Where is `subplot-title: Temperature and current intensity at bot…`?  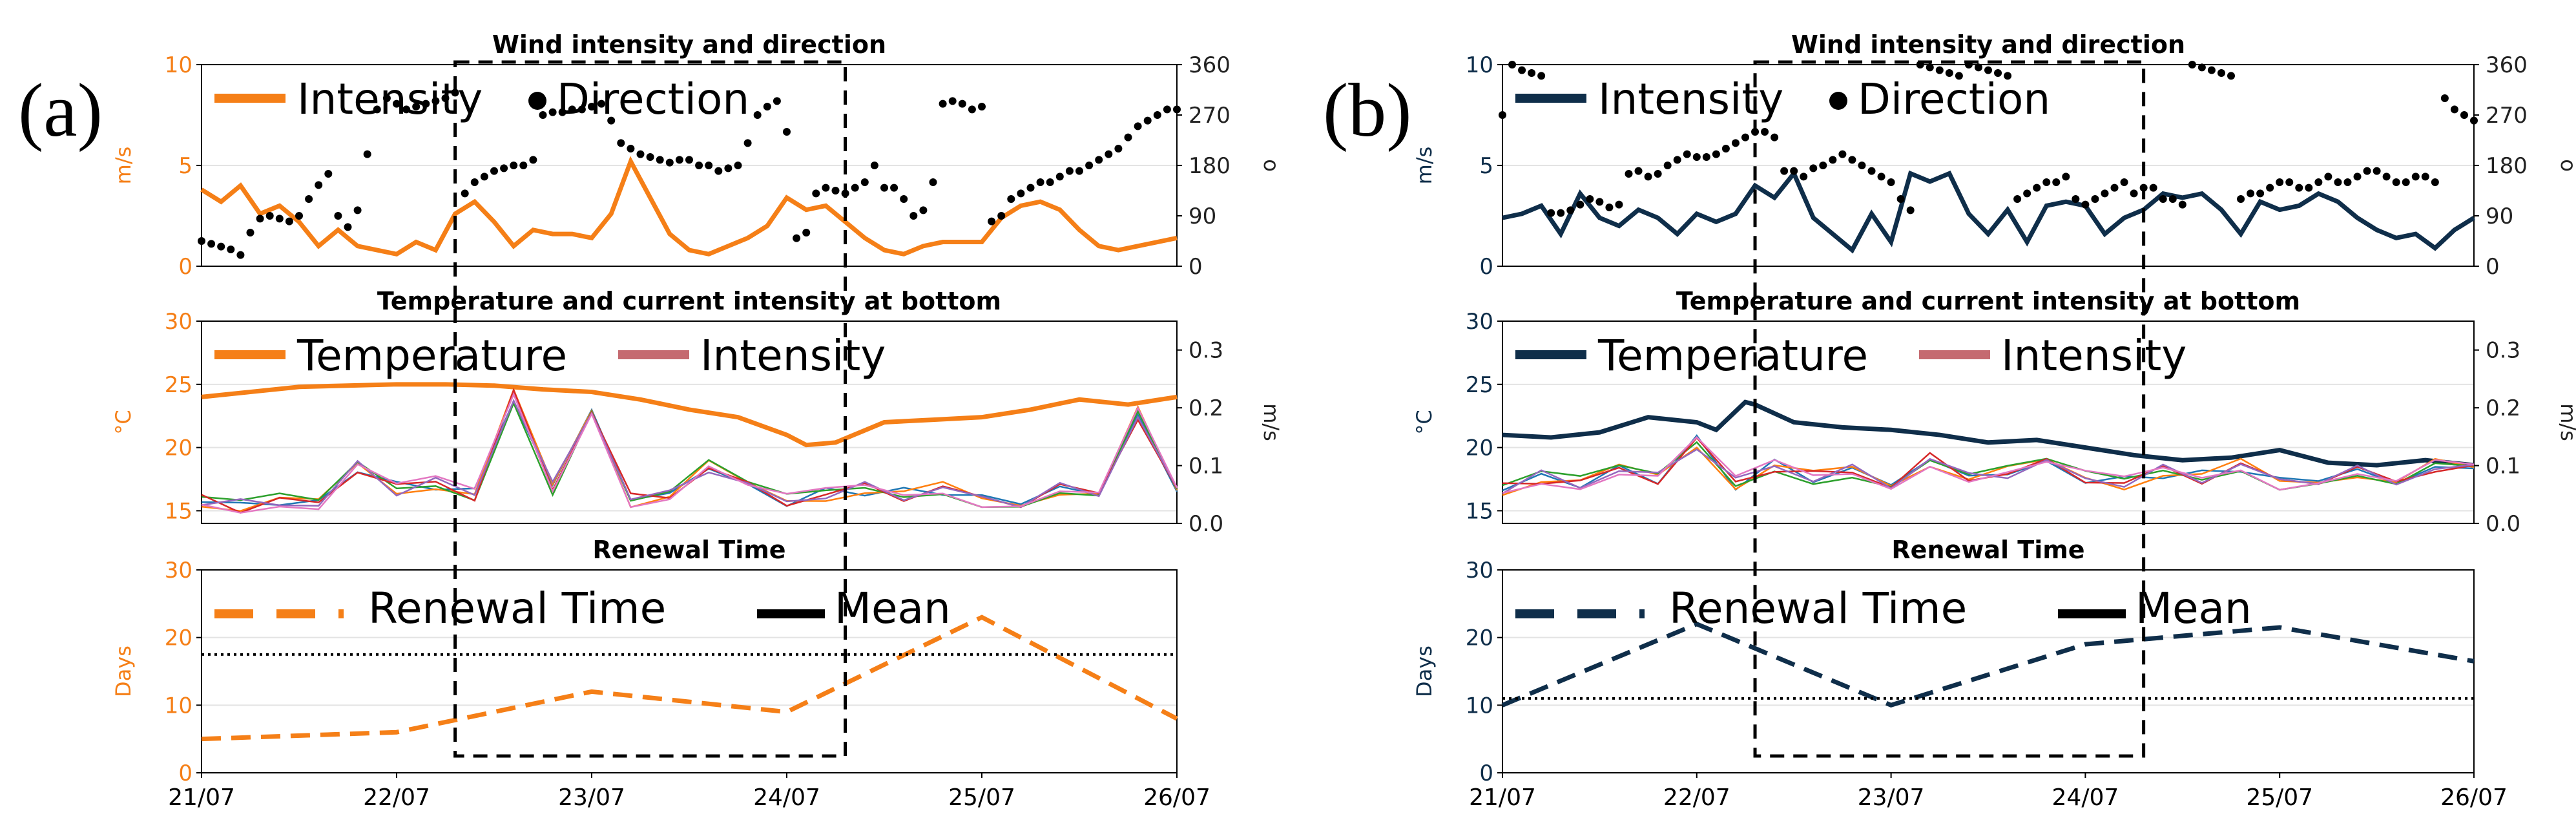
subplot-title: Temperature and current intensity at bot… is located at coordinates (689, 301).